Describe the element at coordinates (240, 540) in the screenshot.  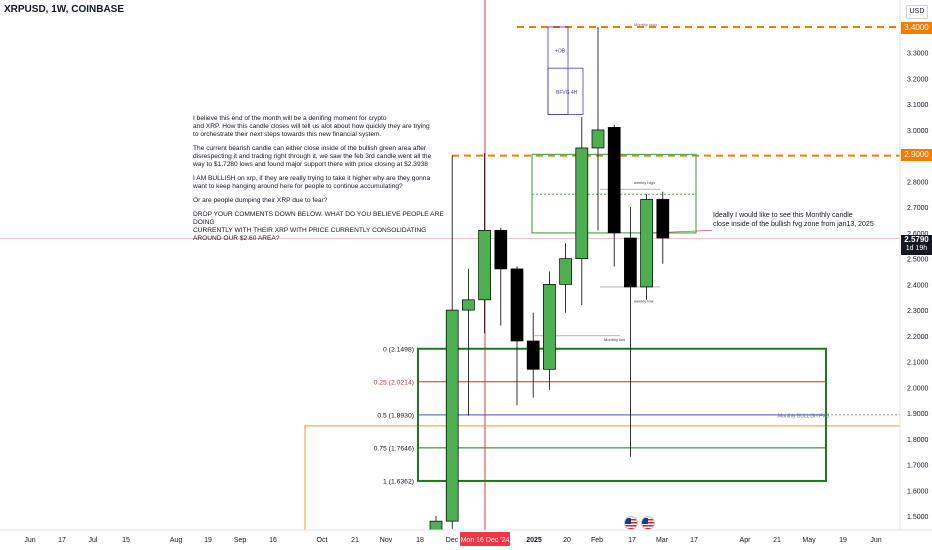
I see `x-tick-label: Sep` at that location.